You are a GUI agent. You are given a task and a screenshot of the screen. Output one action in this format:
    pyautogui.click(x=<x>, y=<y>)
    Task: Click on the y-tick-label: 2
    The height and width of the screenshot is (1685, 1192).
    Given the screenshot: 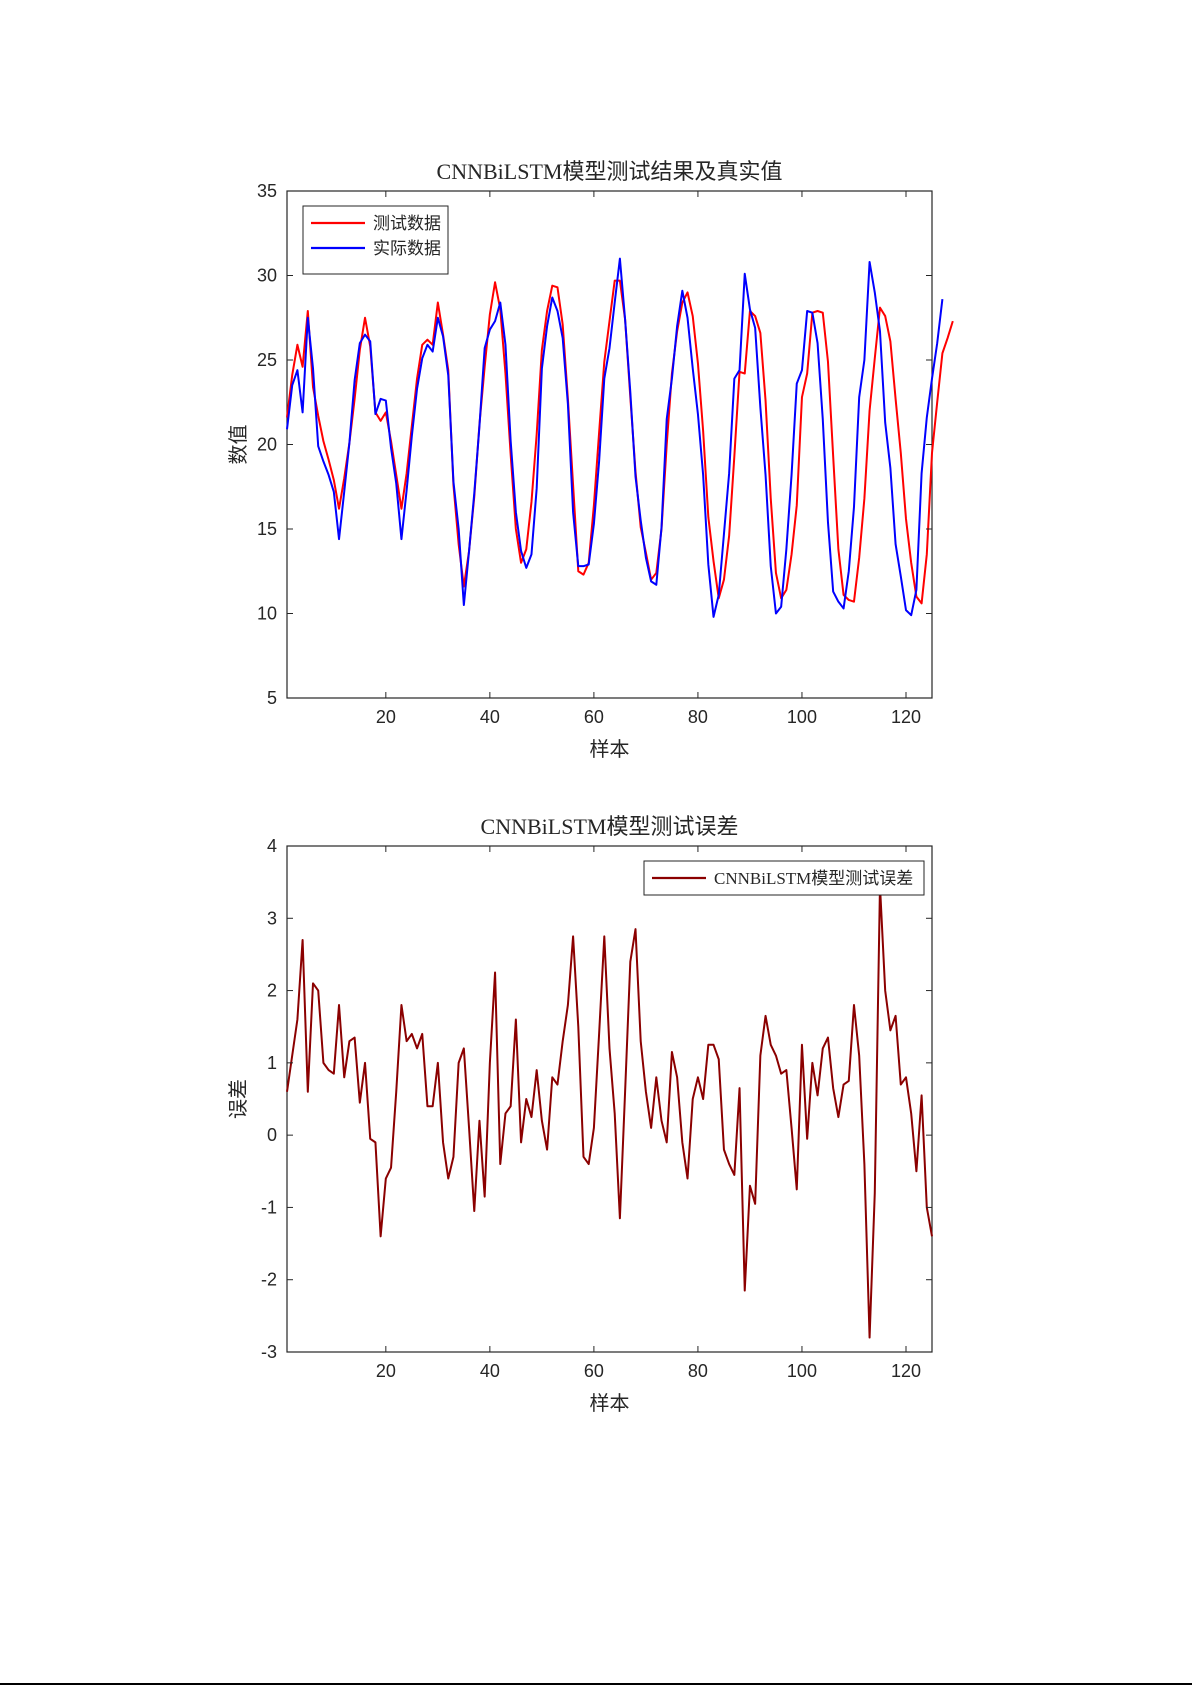 What is the action you would take?
    pyautogui.click(x=272, y=991)
    